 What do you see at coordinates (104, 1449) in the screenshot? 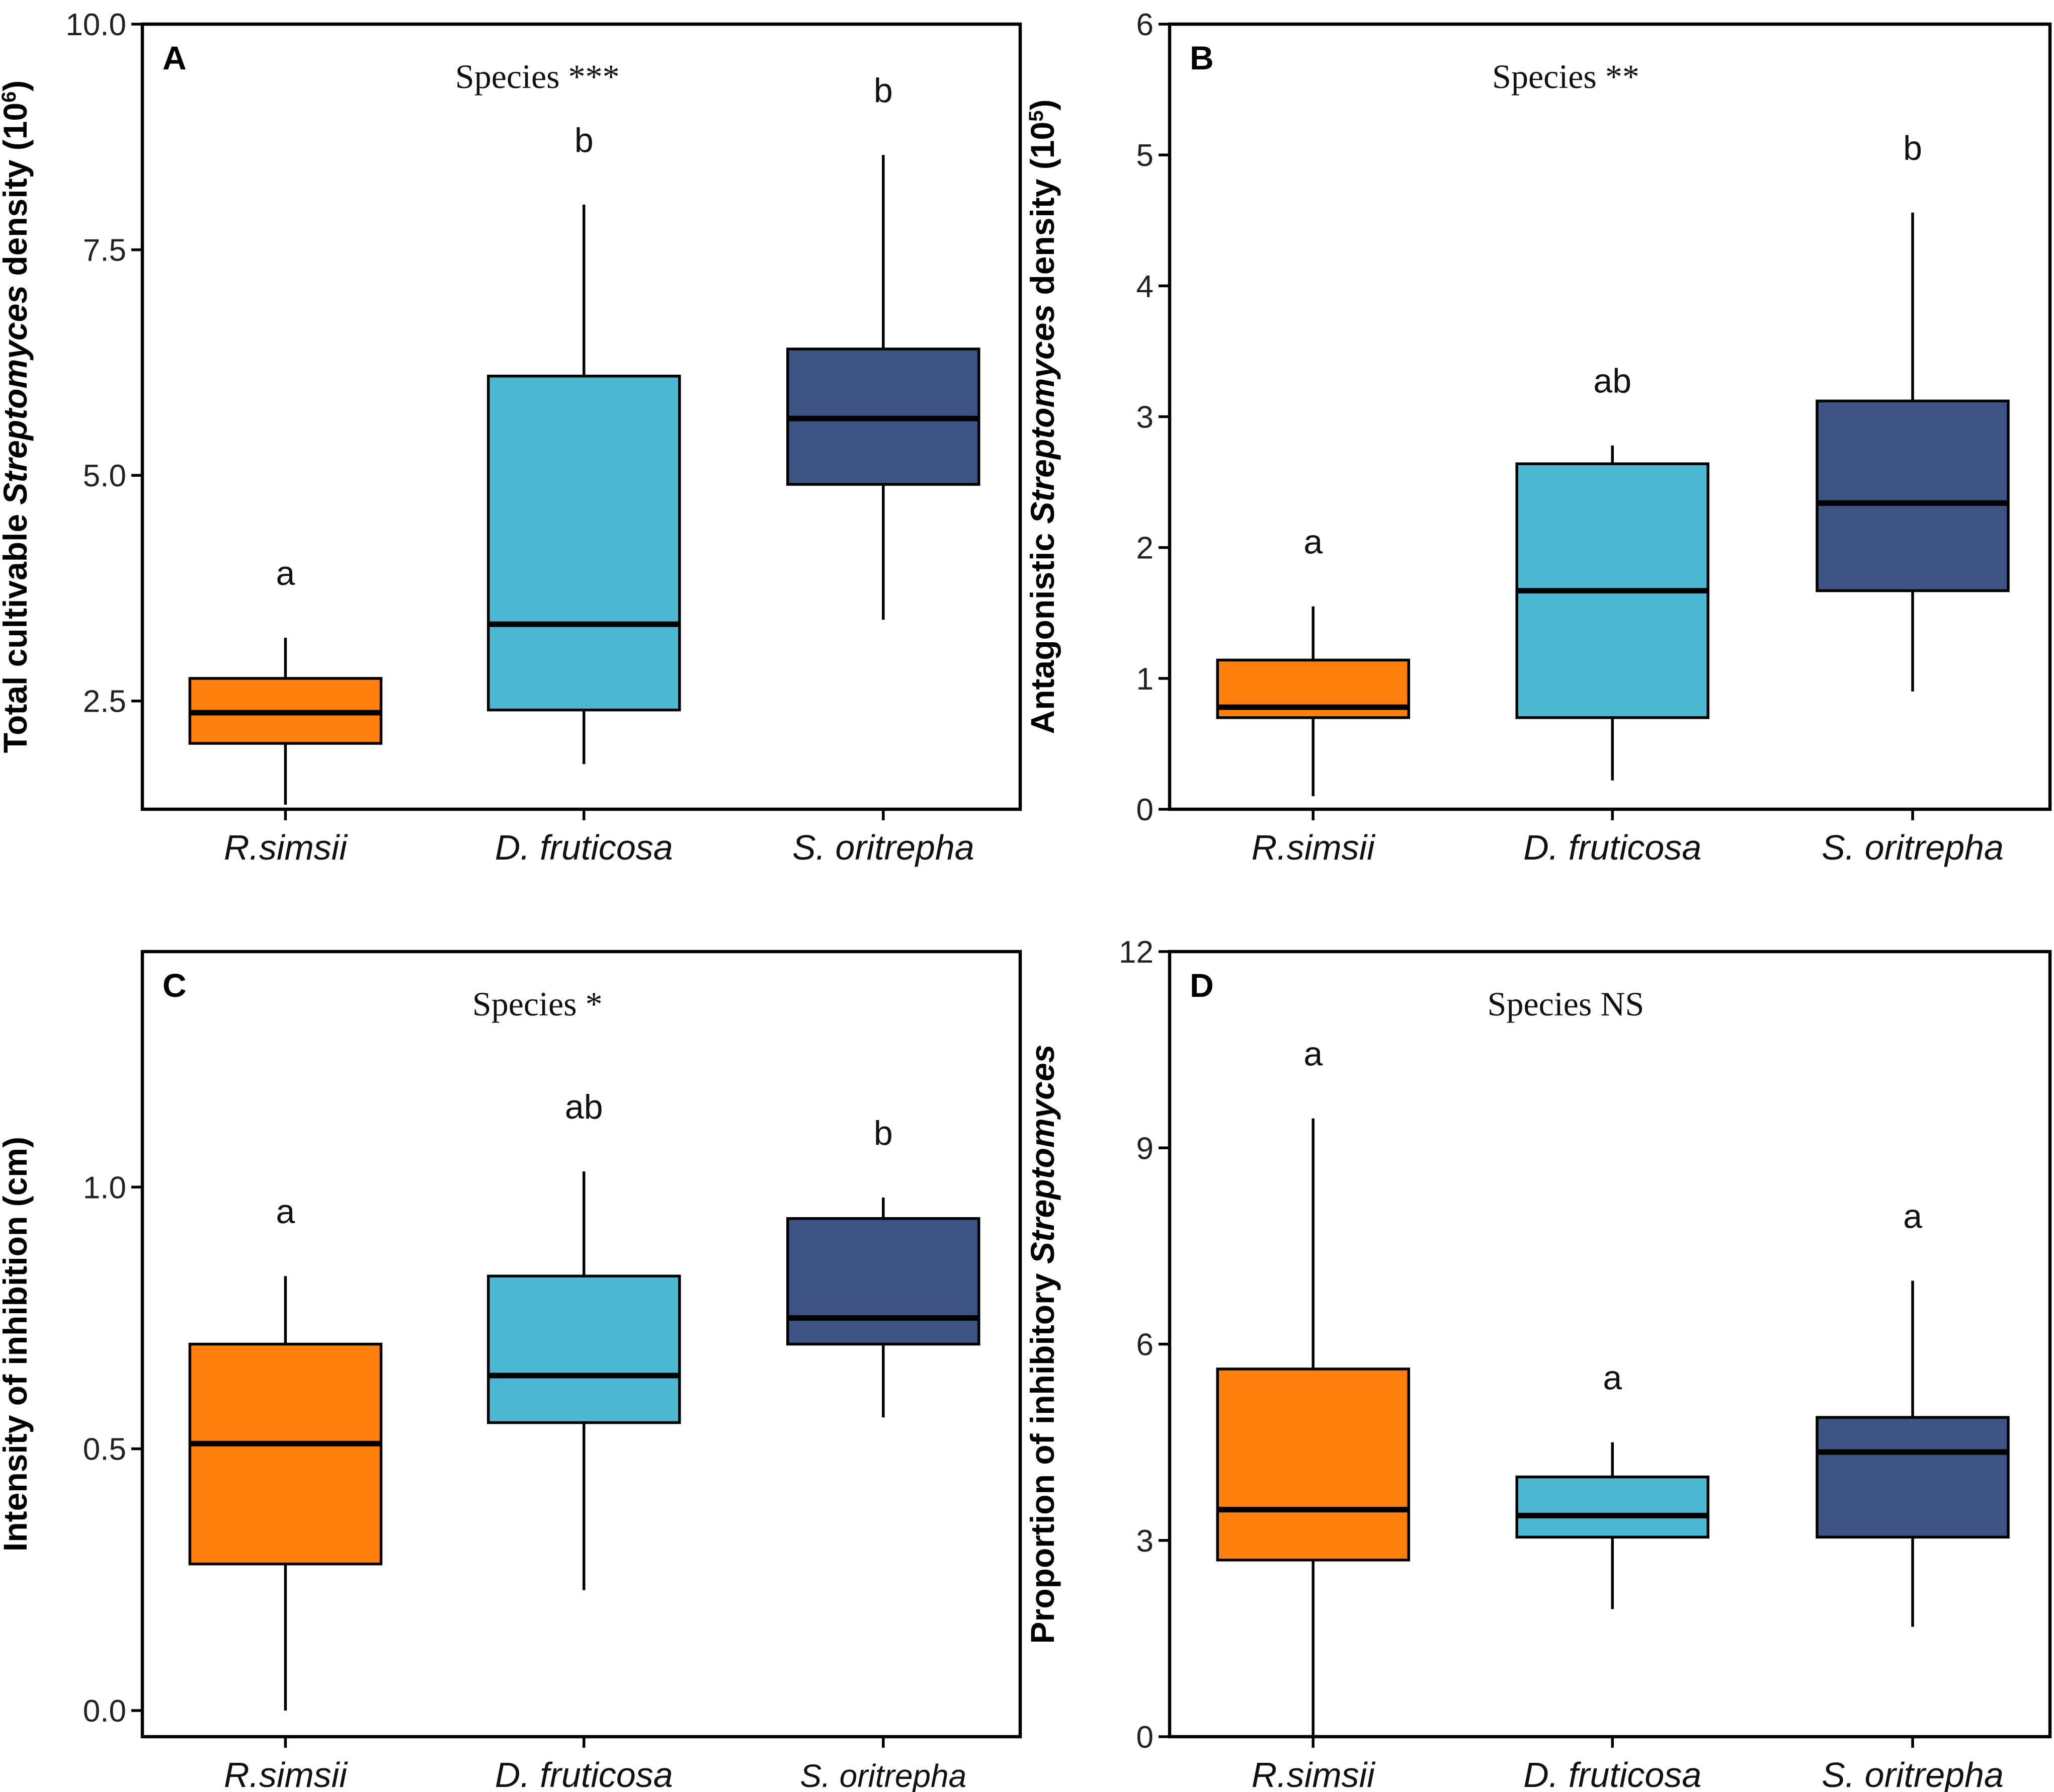
I see `y-tick-label: 0.5` at bounding box center [104, 1449].